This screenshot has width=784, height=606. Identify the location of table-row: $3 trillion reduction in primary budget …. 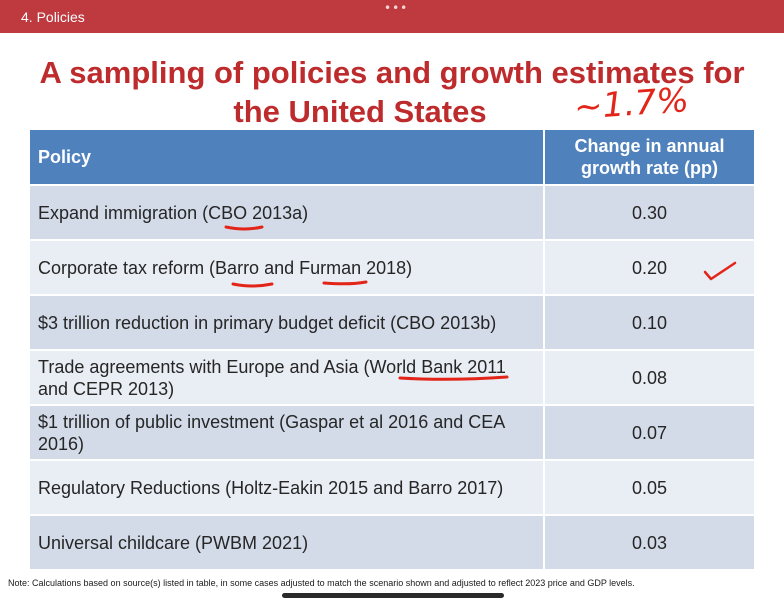
(393, 322).